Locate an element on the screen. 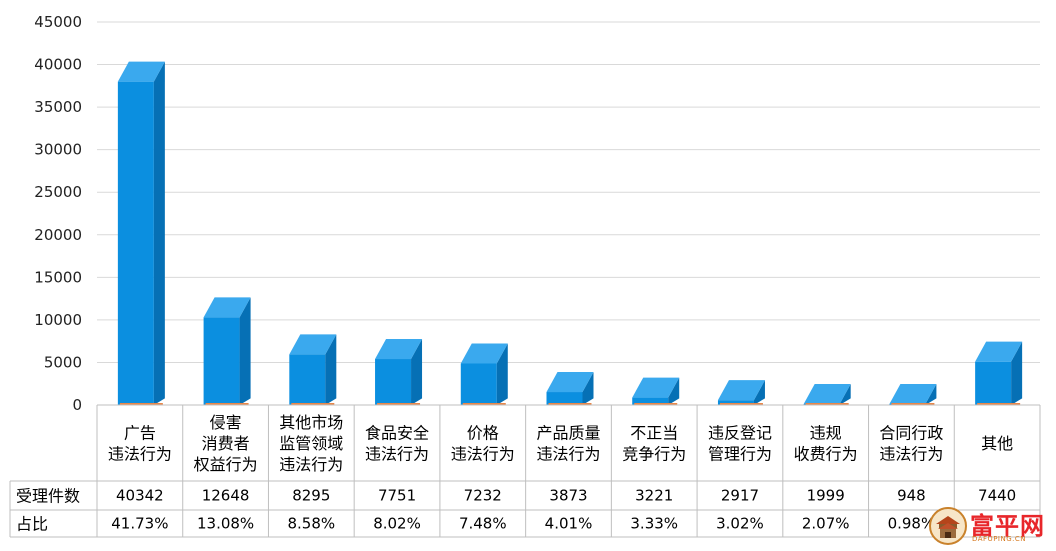  category-label: 价格 is located at coordinates (483, 433).